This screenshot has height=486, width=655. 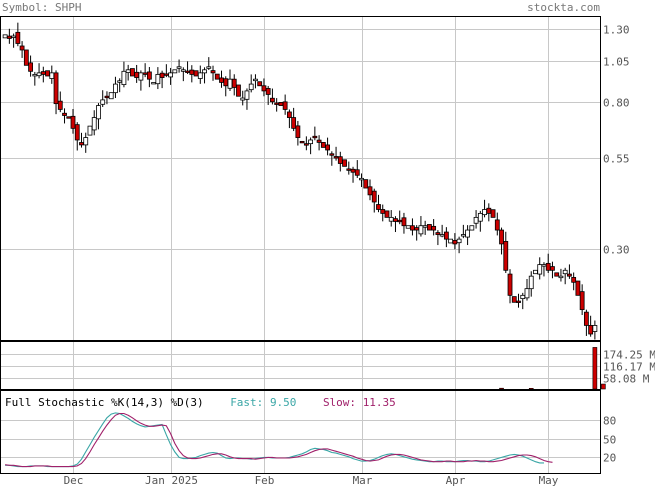 What do you see at coordinates (279, 440) in the screenshot?
I see `stochastic-slow-line` at bounding box center [279, 440].